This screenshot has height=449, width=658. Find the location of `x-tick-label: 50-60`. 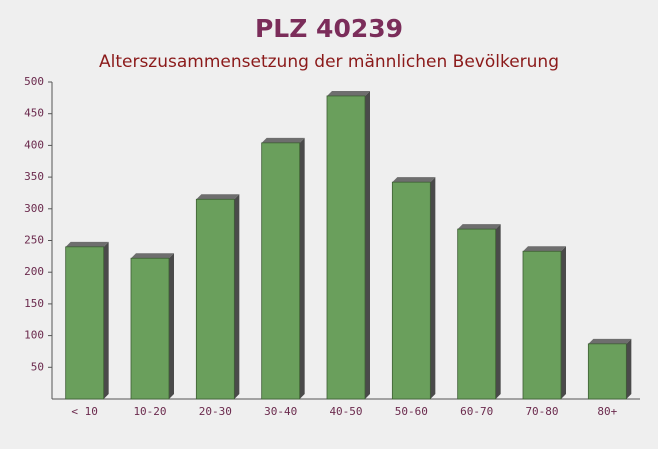

x-tick-label: 50-60 is located at coordinates (411, 411).